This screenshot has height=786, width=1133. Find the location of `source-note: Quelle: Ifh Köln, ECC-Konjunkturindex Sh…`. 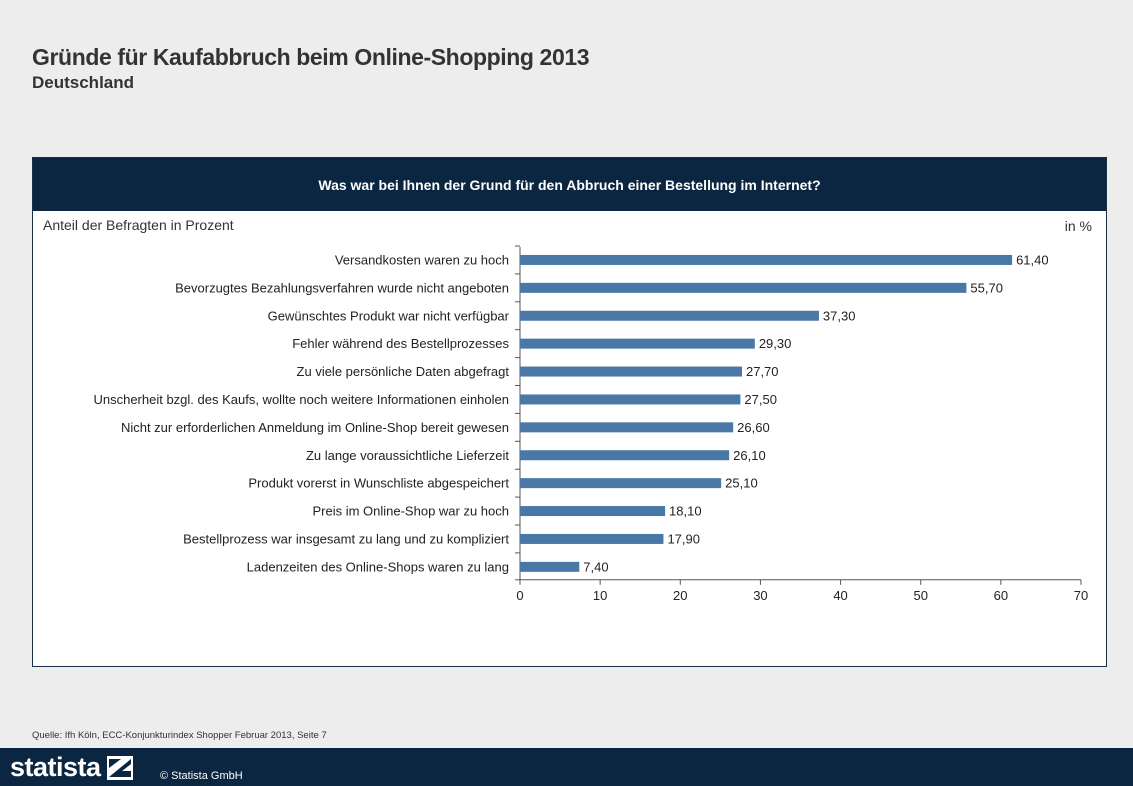

source-note: Quelle: Ifh Köln, ECC-Konjunkturindex Sh… is located at coordinates (179, 735).